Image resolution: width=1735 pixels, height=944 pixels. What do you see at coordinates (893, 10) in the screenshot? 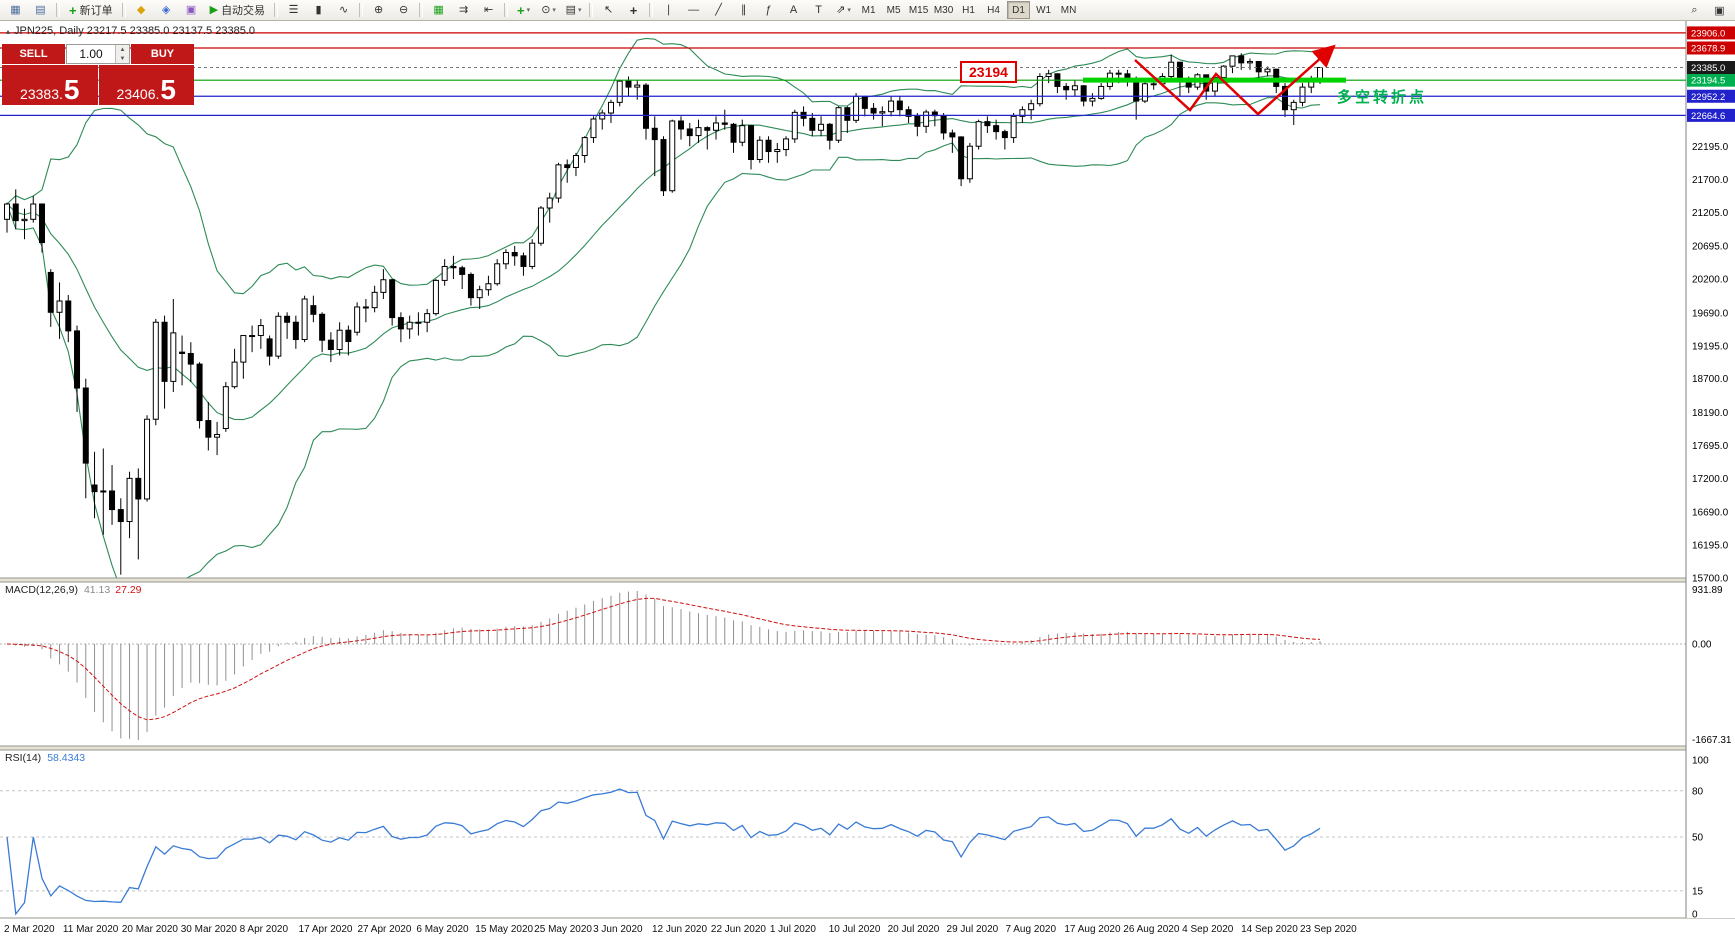
I see `timeframe-m5-button: M5` at bounding box center [893, 10].